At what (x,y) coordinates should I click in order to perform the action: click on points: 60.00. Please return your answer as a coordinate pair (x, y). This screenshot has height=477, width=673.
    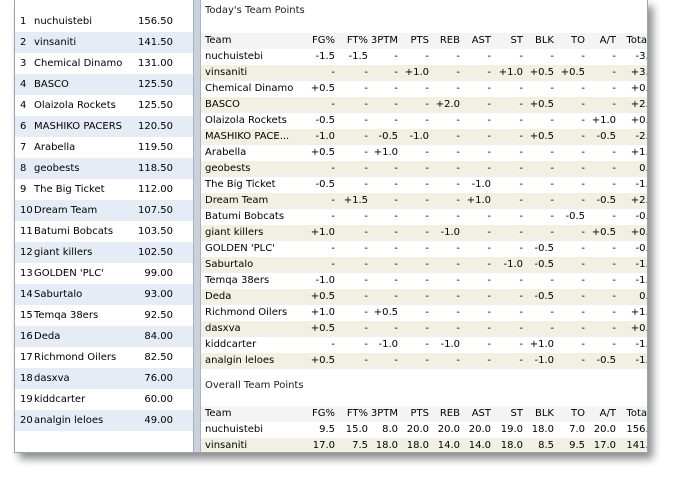
    Looking at the image, I should click on (158, 399).